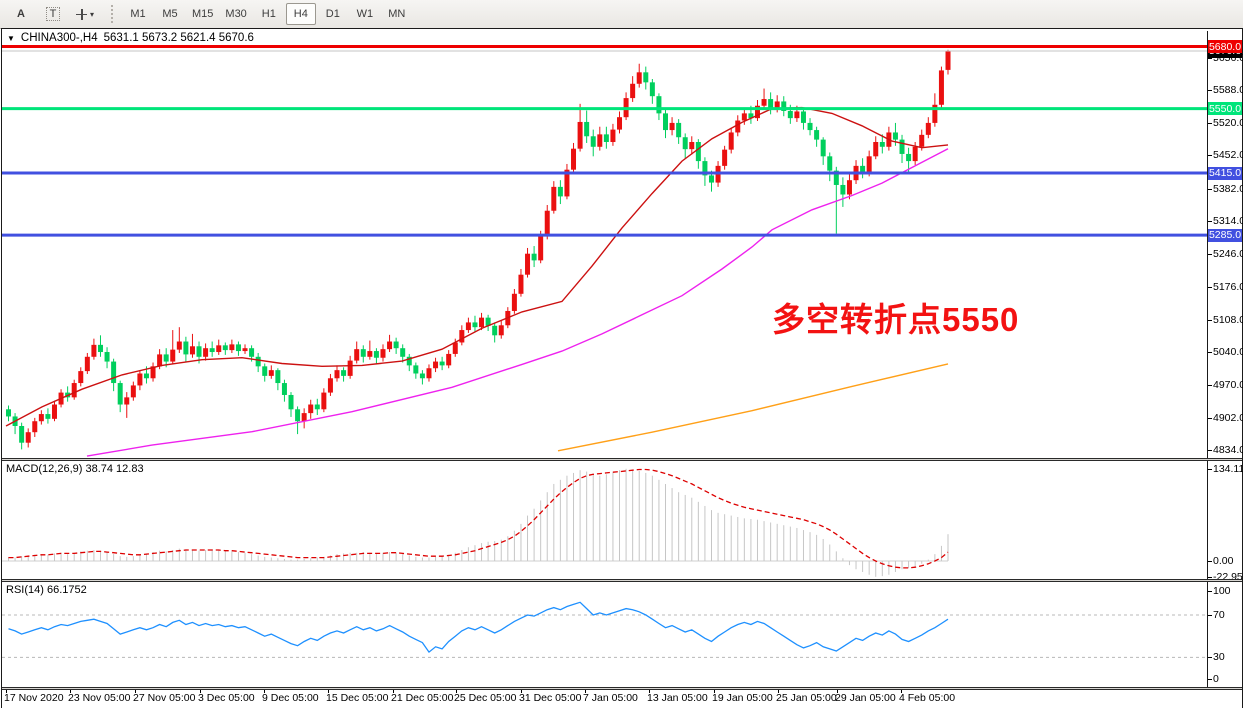 The image size is (1243, 708). What do you see at coordinates (59, 38) in the screenshot?
I see `symbol-period-label: CHINA300-,H4` at bounding box center [59, 38].